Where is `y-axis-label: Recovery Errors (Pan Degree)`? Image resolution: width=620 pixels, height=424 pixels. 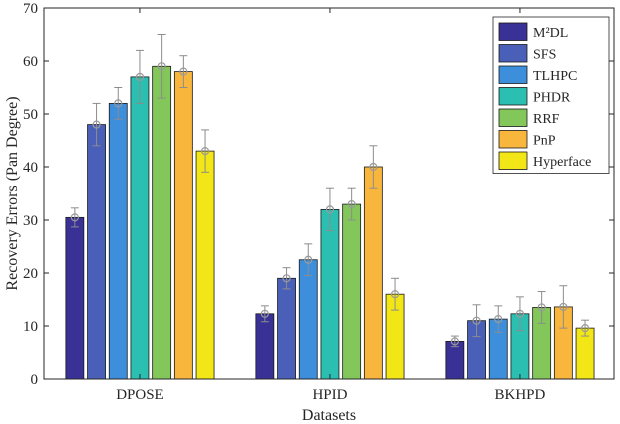
y-axis-label: Recovery Errors (Pan Degree) is located at coordinates (12, 193).